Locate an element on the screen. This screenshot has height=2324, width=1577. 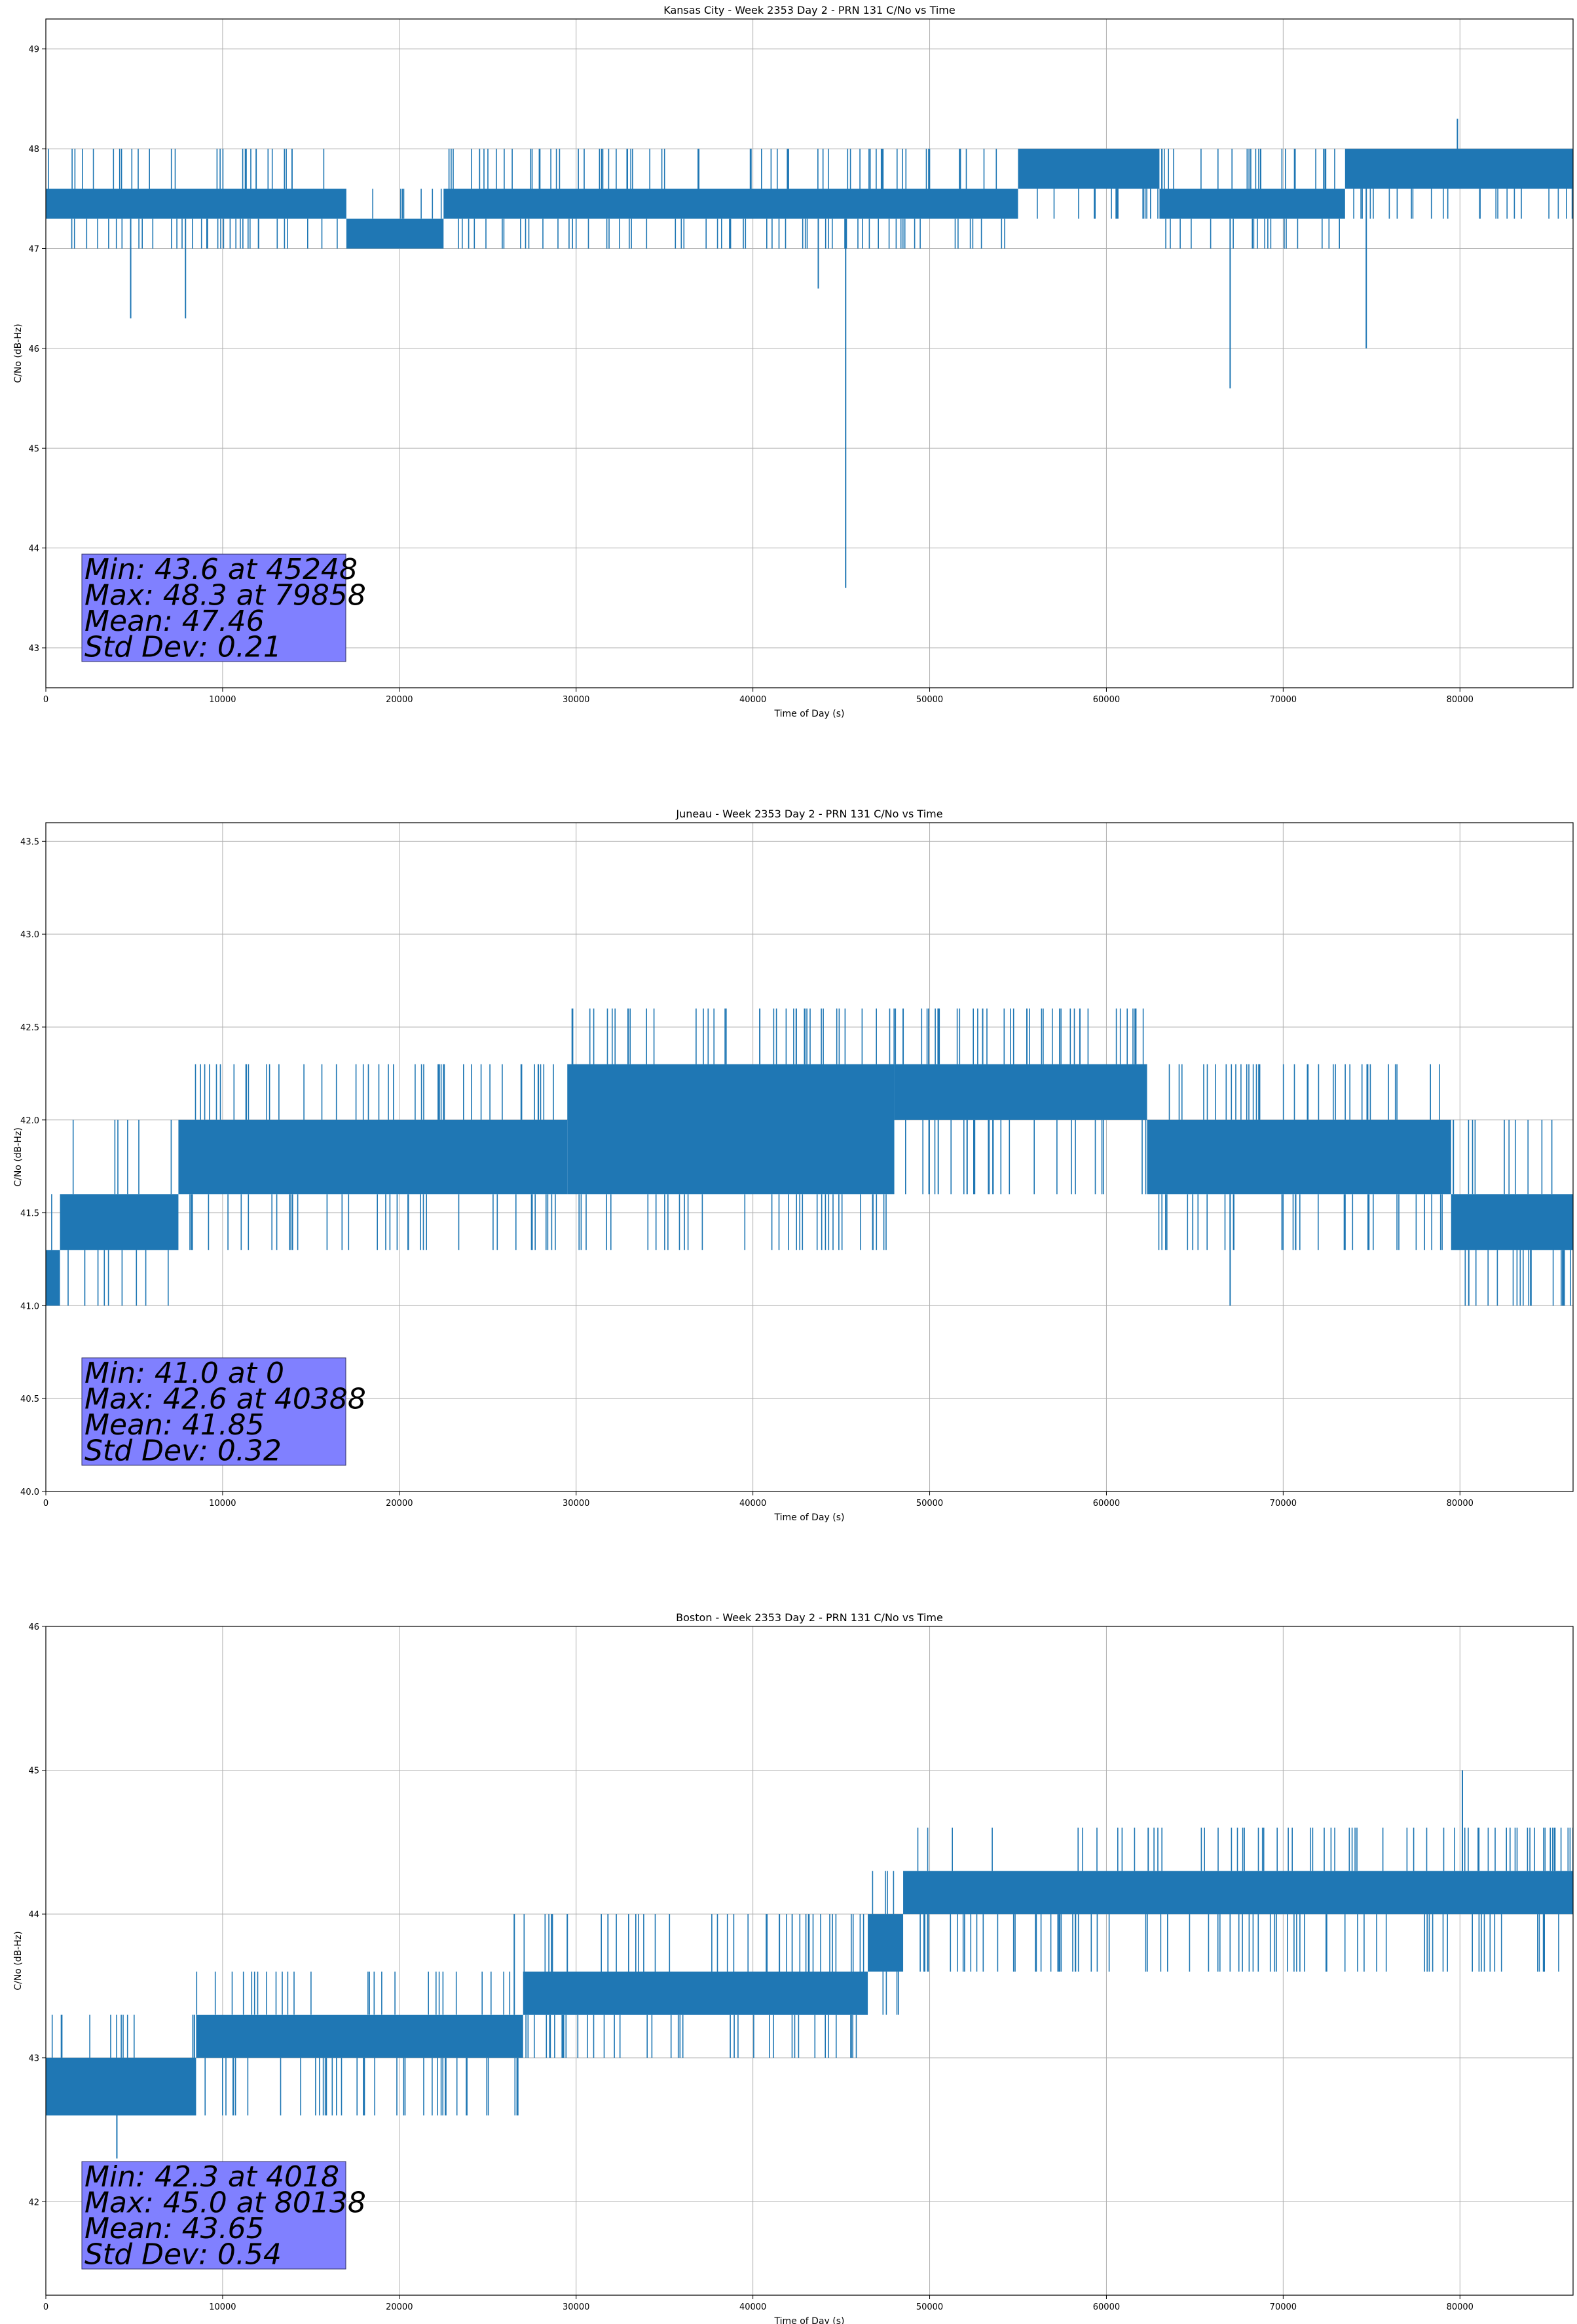
y-tick-label: 43.5 is located at coordinates (29, 842).